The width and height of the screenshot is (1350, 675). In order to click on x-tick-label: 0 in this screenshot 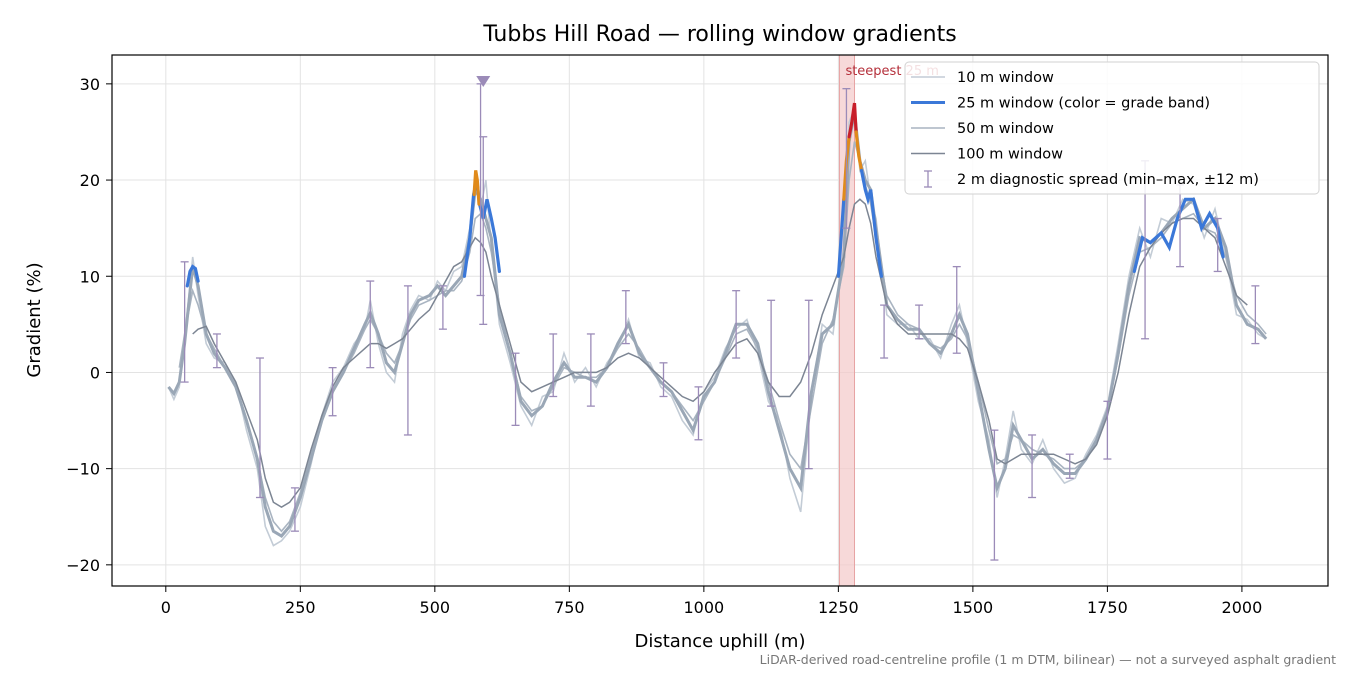, I will do `click(166, 607)`.